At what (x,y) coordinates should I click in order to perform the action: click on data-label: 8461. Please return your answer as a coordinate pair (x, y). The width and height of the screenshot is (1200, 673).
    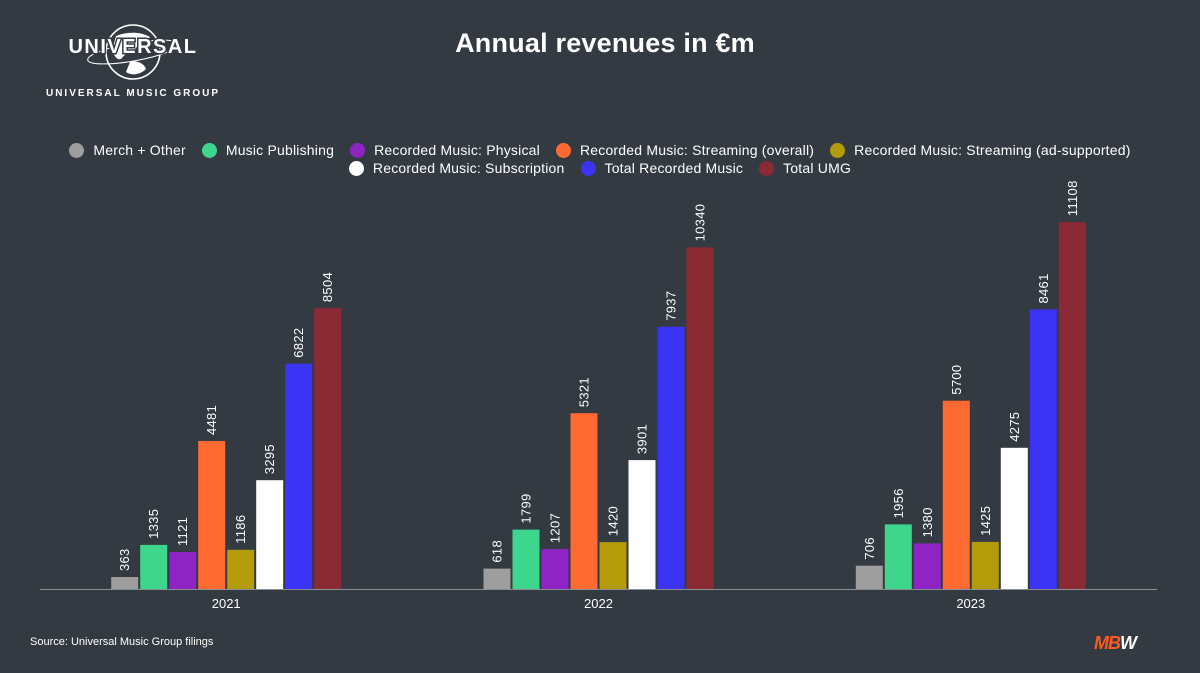
    Looking at the image, I should click on (1043, 288).